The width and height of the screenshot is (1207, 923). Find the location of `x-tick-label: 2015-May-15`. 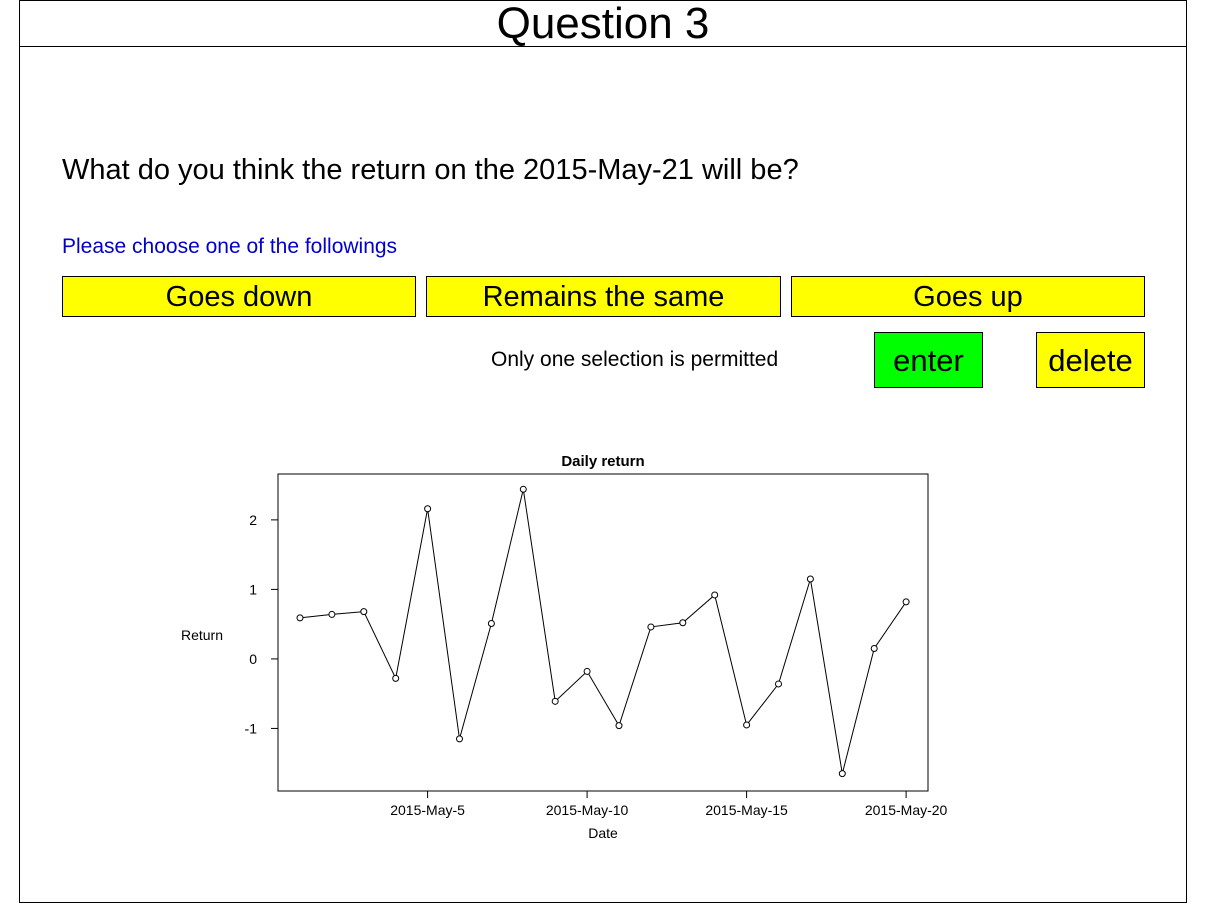

x-tick-label: 2015-May-15 is located at coordinates (746, 810).